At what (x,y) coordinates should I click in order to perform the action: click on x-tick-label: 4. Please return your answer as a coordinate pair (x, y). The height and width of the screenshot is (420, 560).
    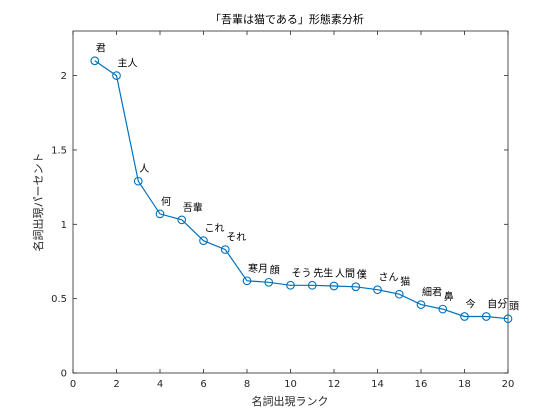
    Looking at the image, I should click on (160, 384).